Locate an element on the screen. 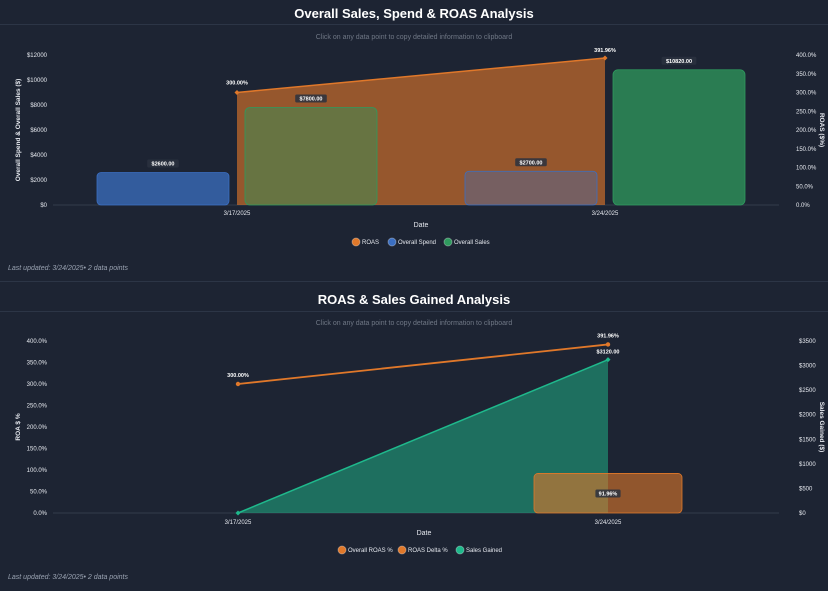 This screenshot has width=828, height=591. legend-overall-sales-label: Overall Sales is located at coordinates (472, 243).